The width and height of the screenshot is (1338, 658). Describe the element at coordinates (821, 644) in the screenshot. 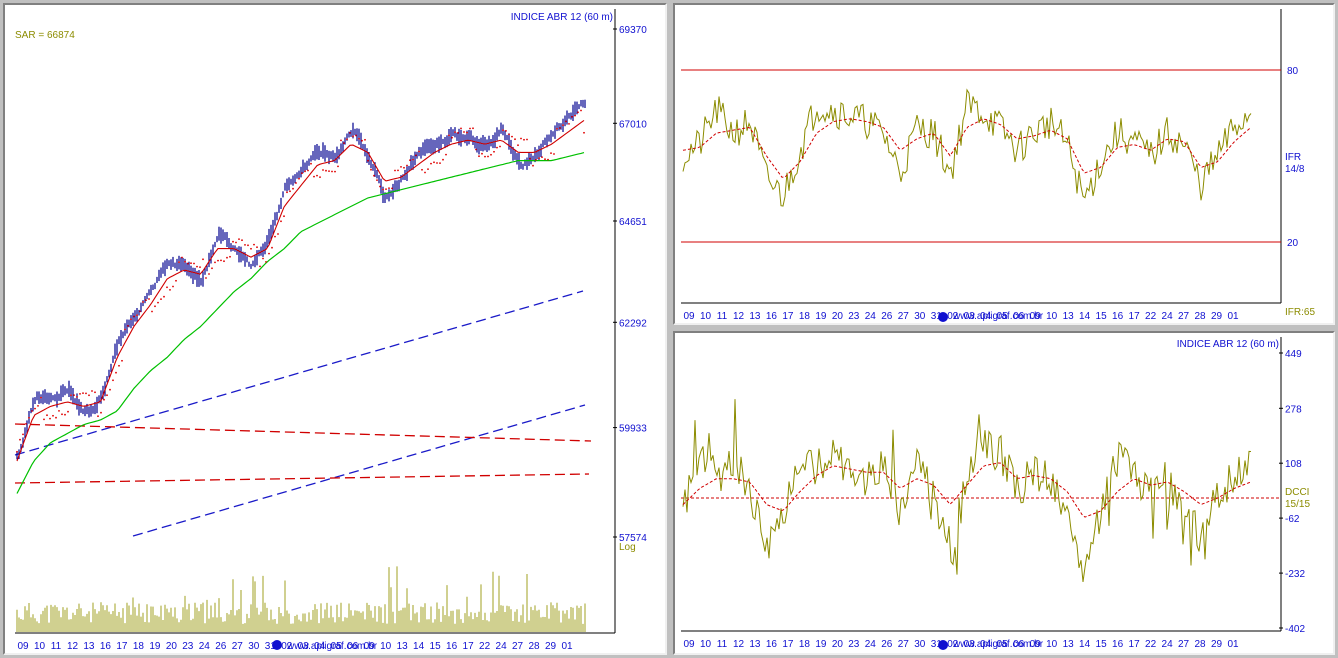

I see `dcci-x-tick-label: 19` at that location.